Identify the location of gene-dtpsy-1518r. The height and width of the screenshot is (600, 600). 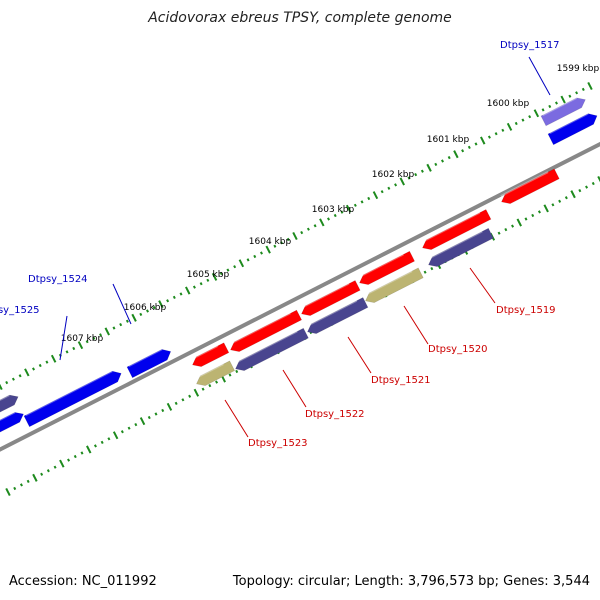
(530, 186).